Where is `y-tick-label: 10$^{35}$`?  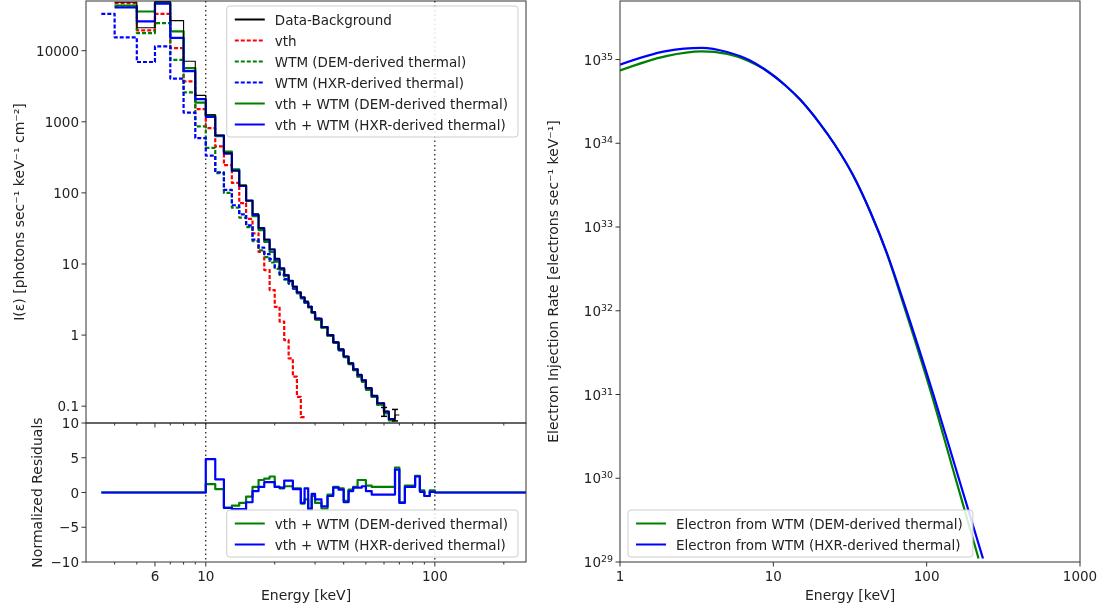 y-tick-label: 10$^{35}$ is located at coordinates (598, 59).